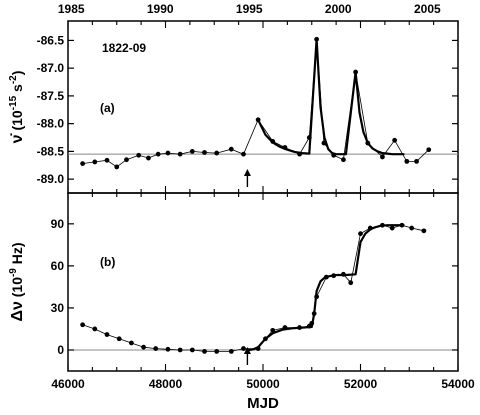 The height and width of the screenshot is (415, 480). What do you see at coordinates (13, 272) in the screenshot?
I see `y-axis-b-exp: -9` at bounding box center [13, 272].